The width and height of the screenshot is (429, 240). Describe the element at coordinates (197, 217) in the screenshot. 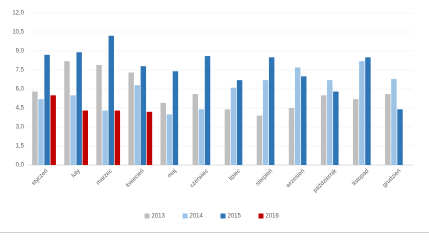

I see `legend-label: 2014` at that location.